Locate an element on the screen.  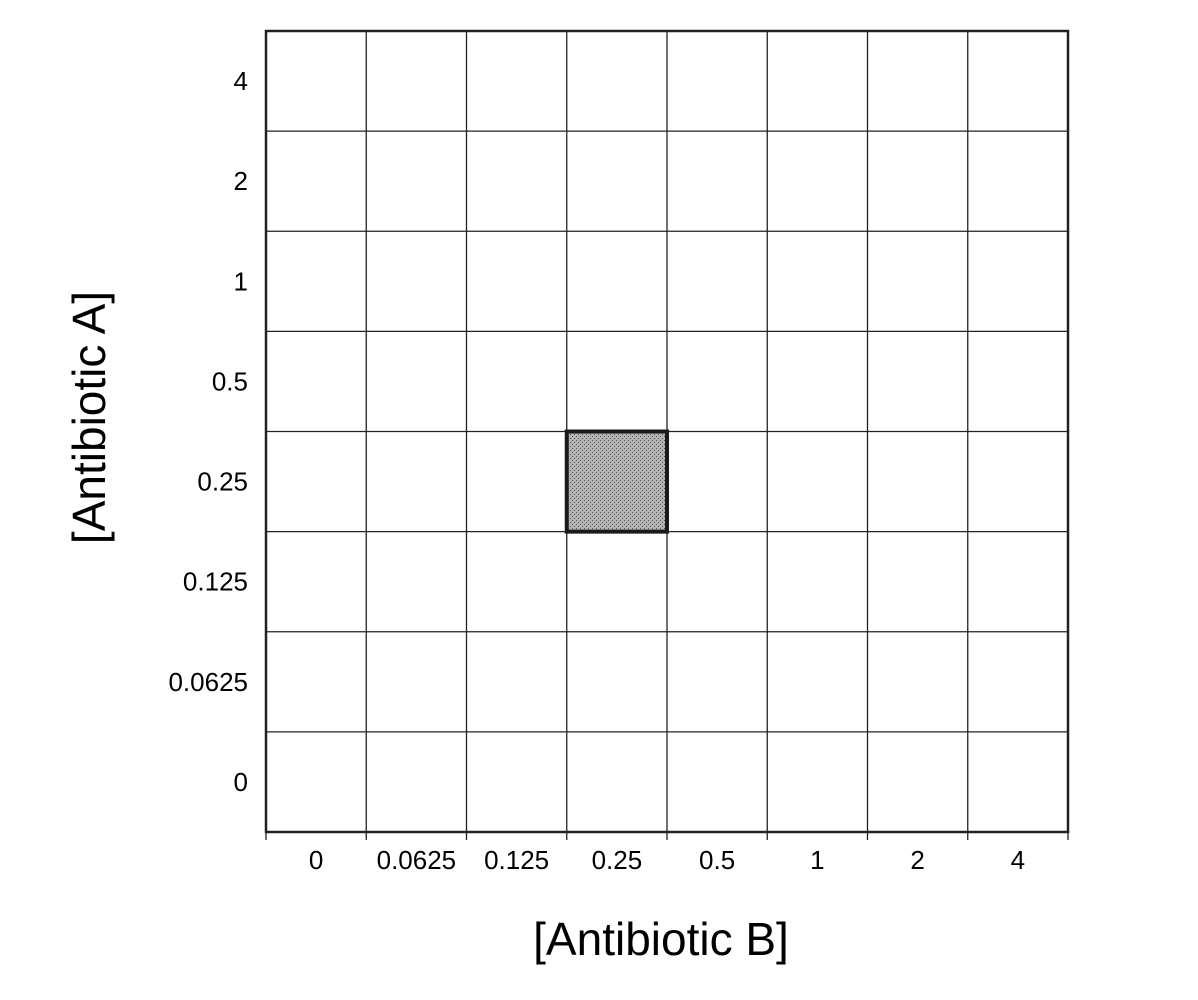
y-tick-labels: 0 0.0625 0.125 0.25 0.5 1 2 4 is located at coordinates (208, 431).